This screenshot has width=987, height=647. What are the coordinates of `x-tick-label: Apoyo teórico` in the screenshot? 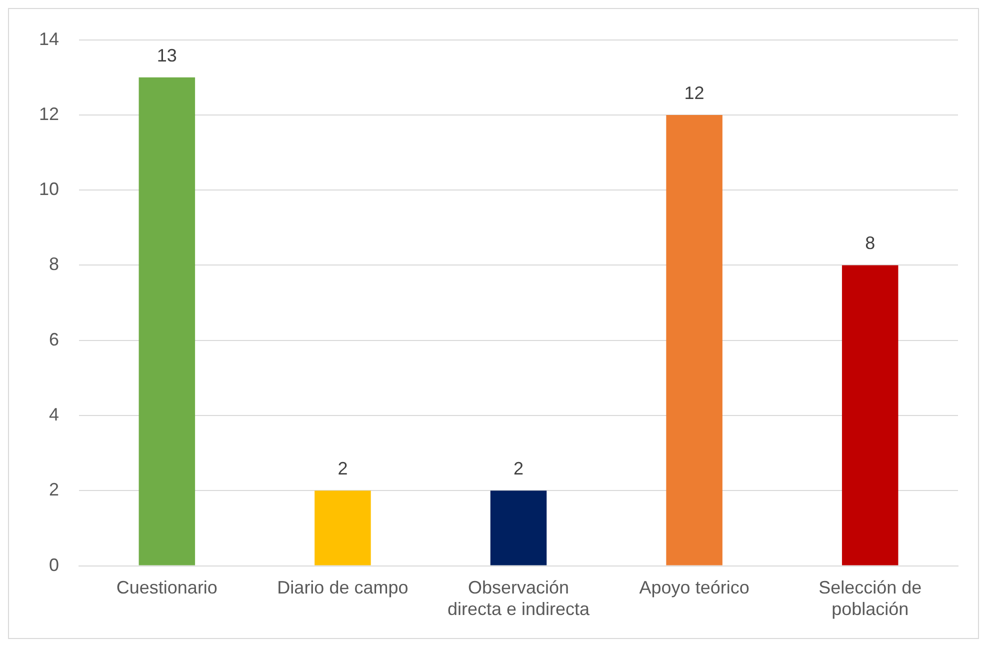 It's located at (694, 588).